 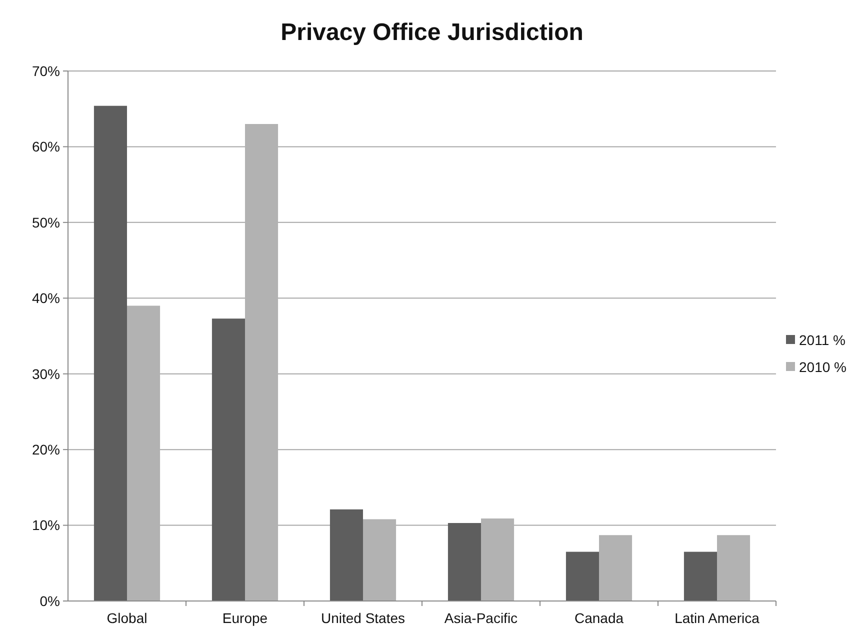 I want to click on y-tick-label: 10%, so click(x=46, y=525).